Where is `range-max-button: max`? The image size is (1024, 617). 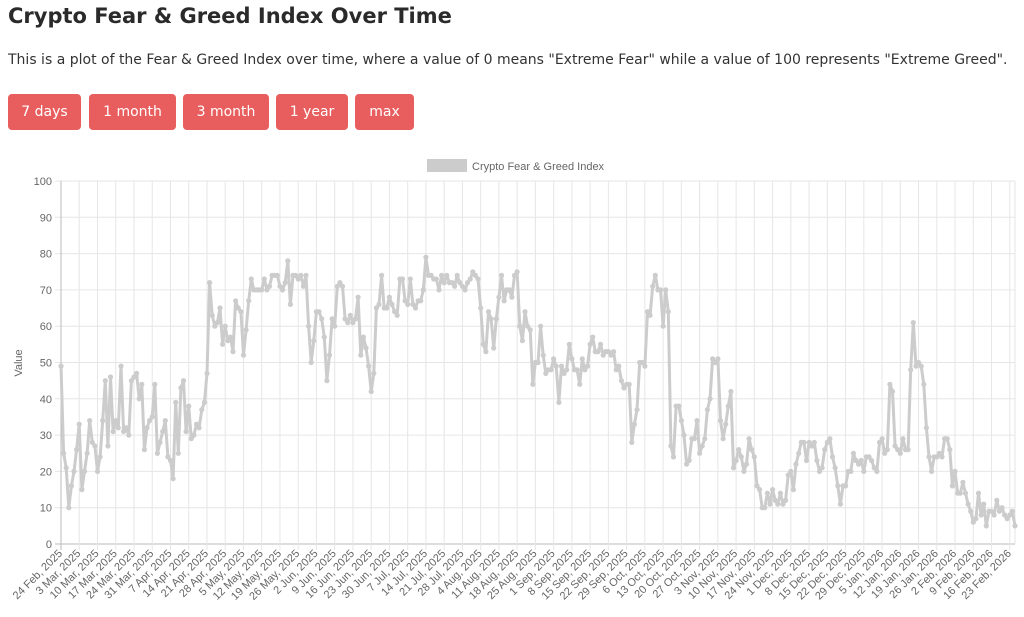
range-max-button: max is located at coordinates (384, 112).